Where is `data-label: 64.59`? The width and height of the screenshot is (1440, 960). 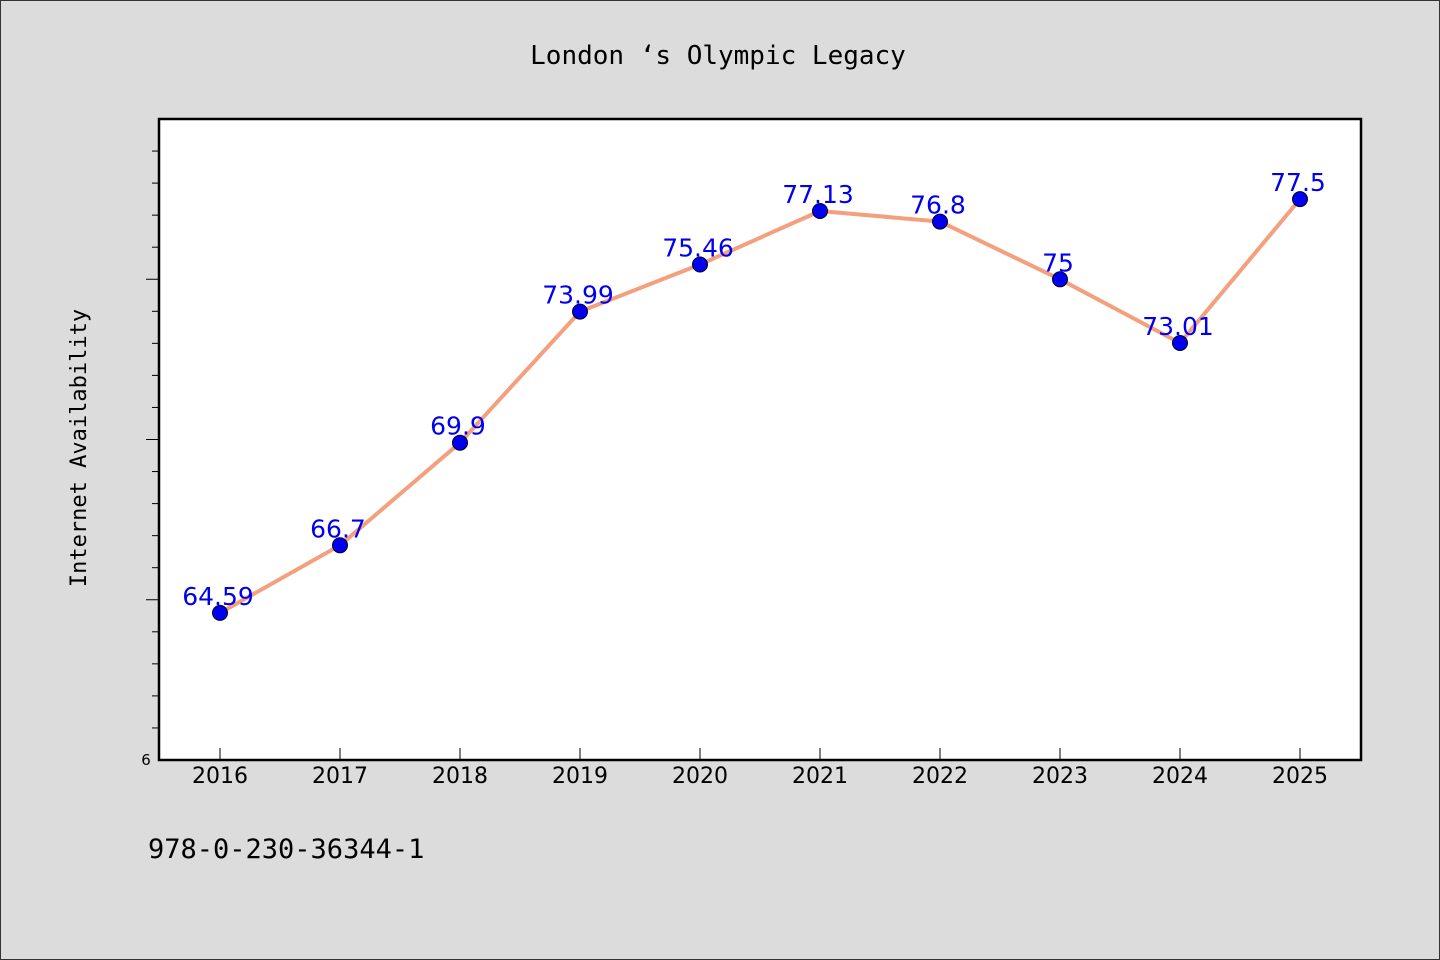
data-label: 64.59 is located at coordinates (218, 596).